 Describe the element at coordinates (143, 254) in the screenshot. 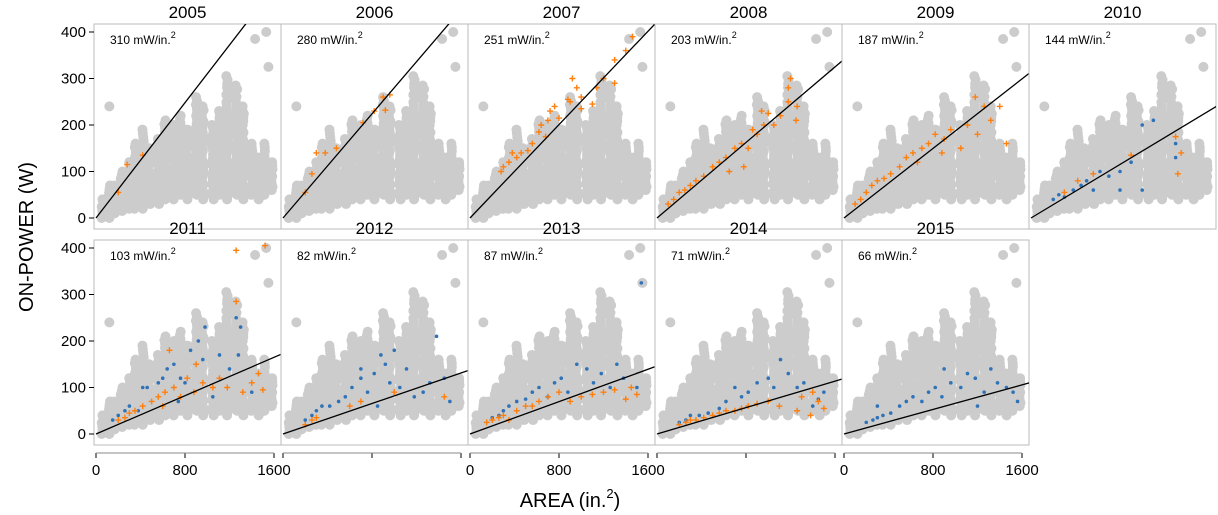

I see `slope-label: 103 mW/in.2` at that location.